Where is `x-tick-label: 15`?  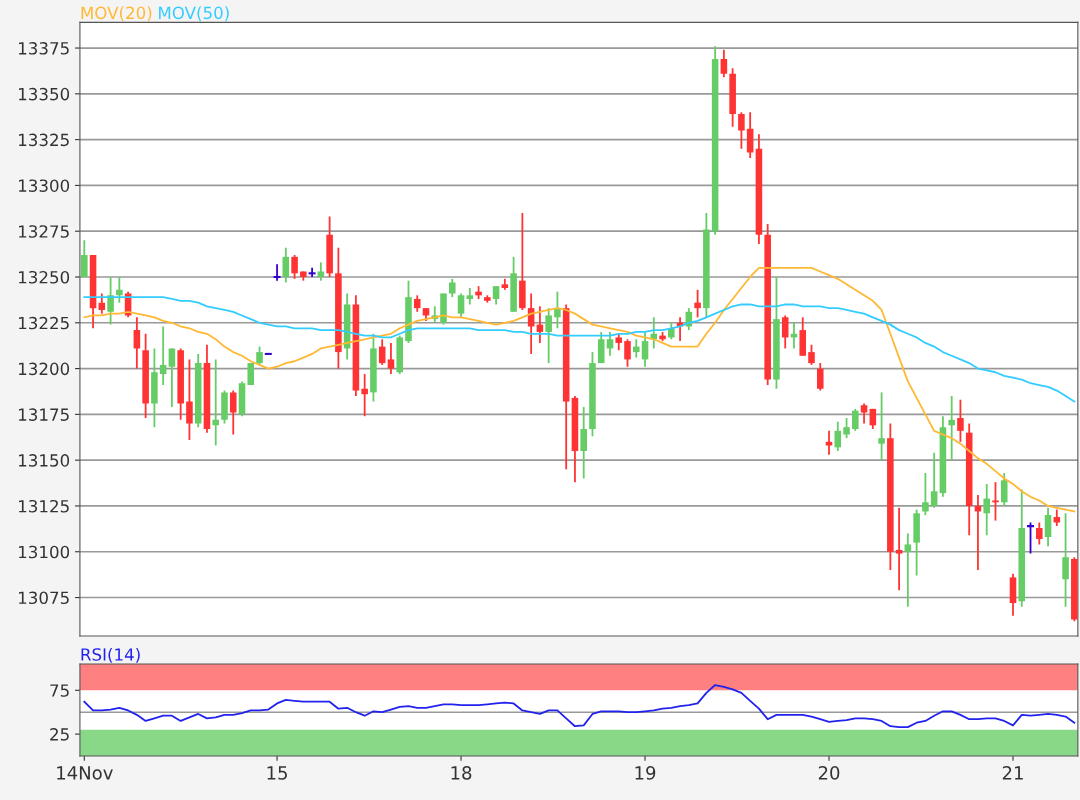 x-tick-label: 15 is located at coordinates (277, 773).